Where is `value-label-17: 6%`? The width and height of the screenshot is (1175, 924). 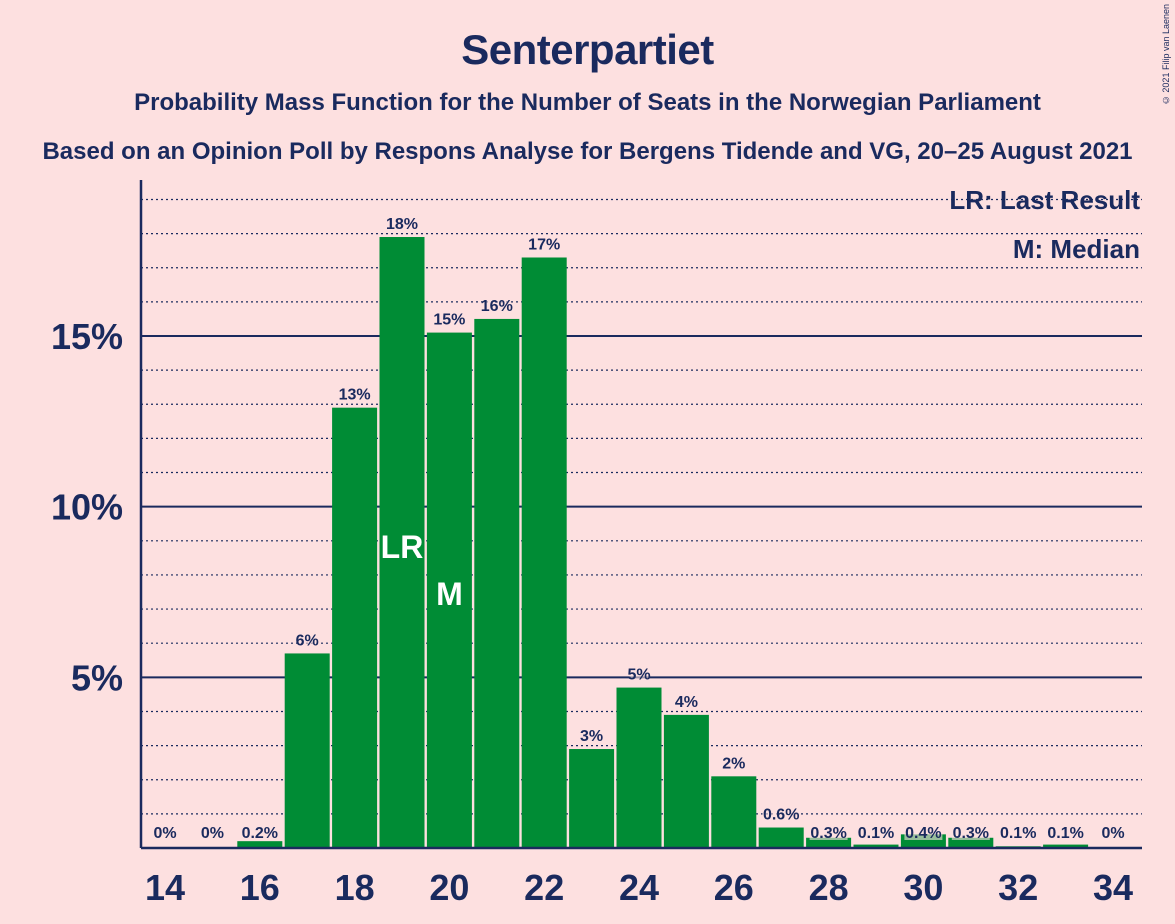 value-label-17: 6% is located at coordinates (307, 640).